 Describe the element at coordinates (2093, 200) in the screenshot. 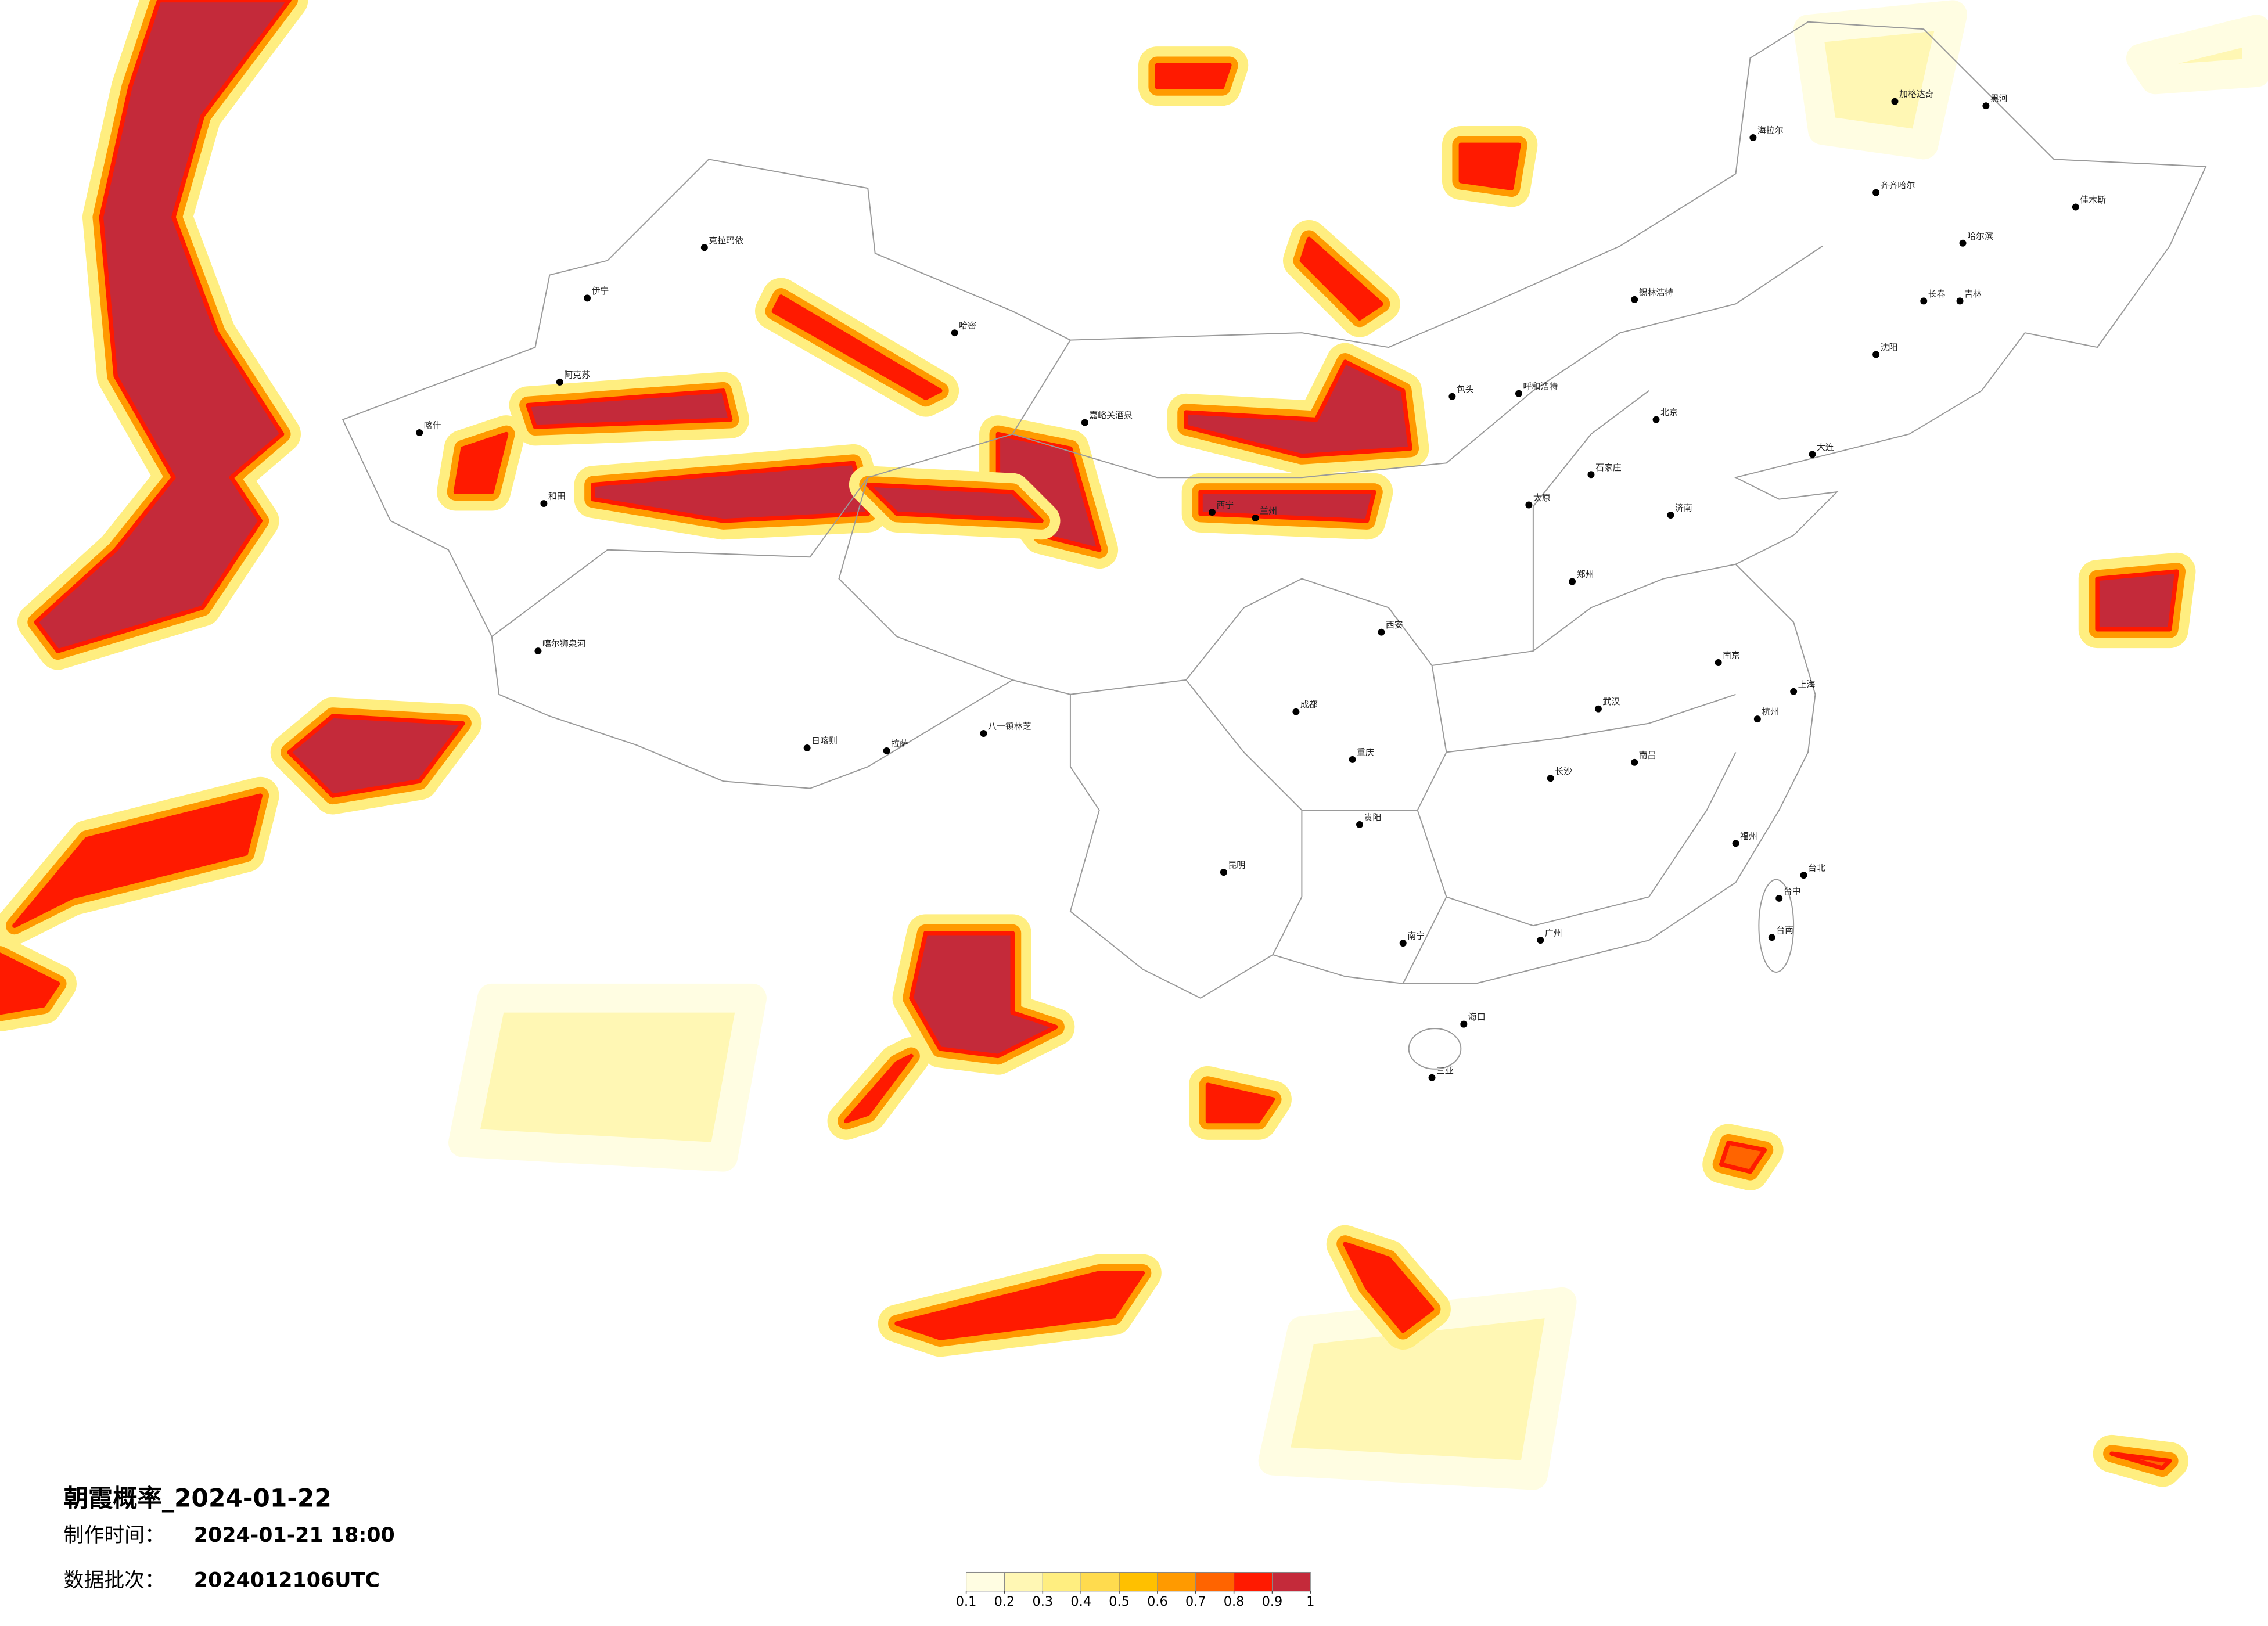

I see `city-label: 佳木斯` at that location.